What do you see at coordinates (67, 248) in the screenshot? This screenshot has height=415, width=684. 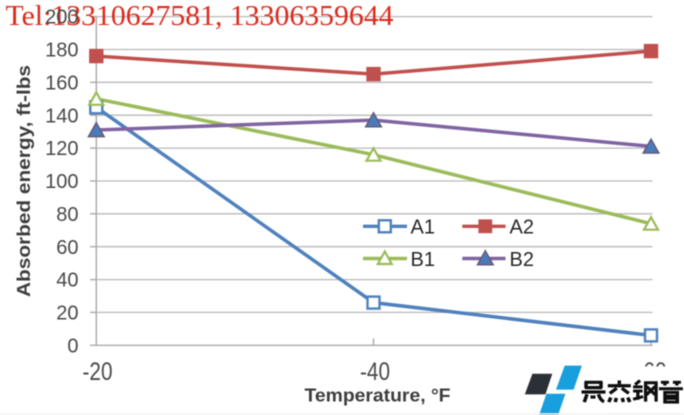 I see `svg-text: 60` at bounding box center [67, 248].